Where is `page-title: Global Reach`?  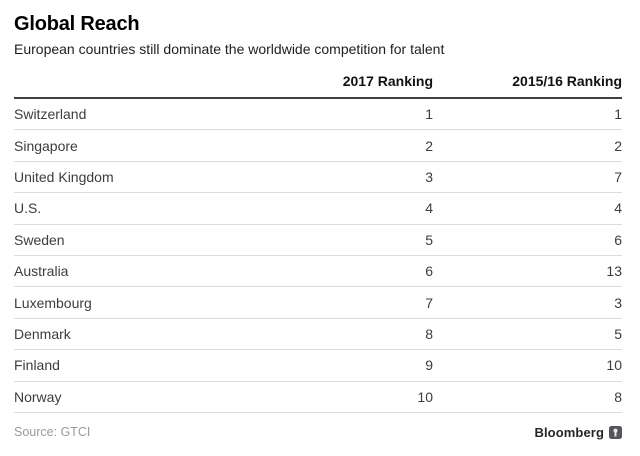
page-title: Global Reach is located at coordinates (77, 24).